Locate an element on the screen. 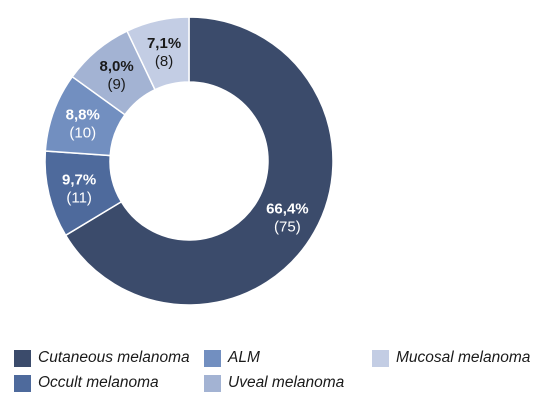  slice-percent-label: 9,7% is located at coordinates (79, 179).